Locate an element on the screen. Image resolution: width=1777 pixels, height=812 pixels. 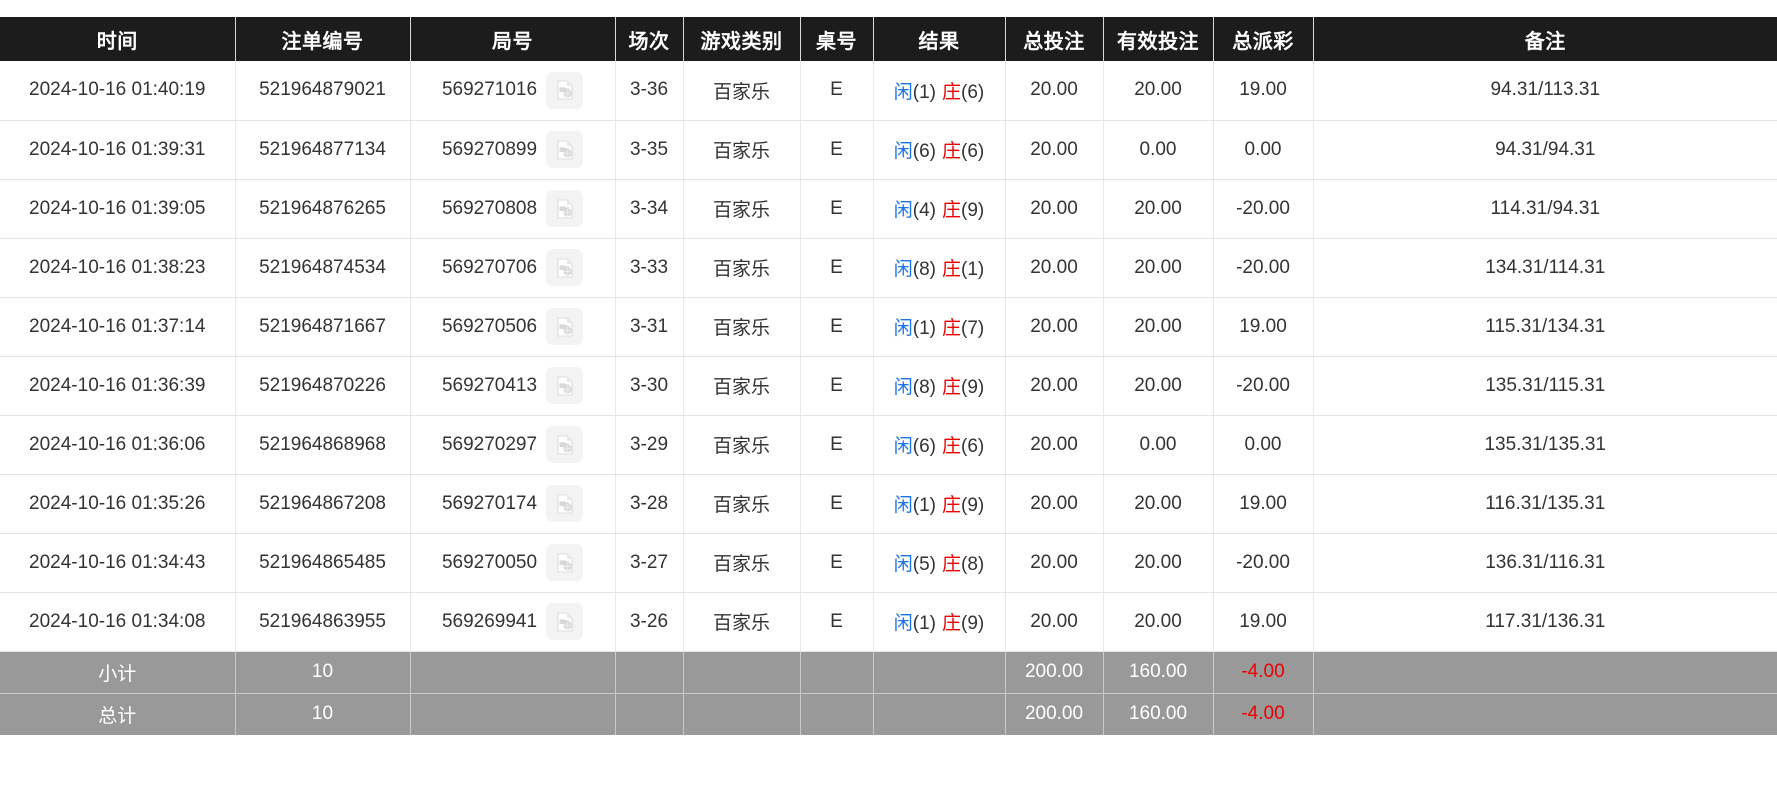
result-banker-points: (8) is located at coordinates (973, 564).